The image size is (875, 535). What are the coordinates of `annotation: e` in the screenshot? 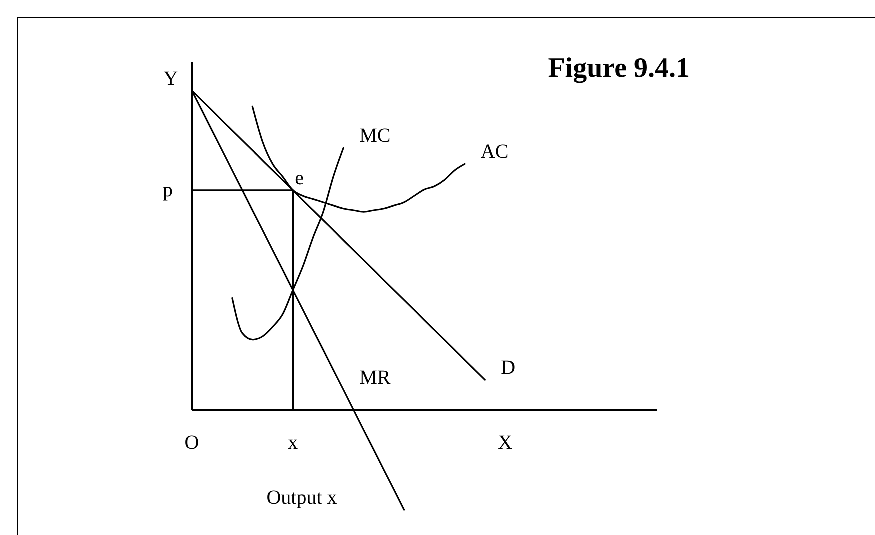 It's located at (299, 178).